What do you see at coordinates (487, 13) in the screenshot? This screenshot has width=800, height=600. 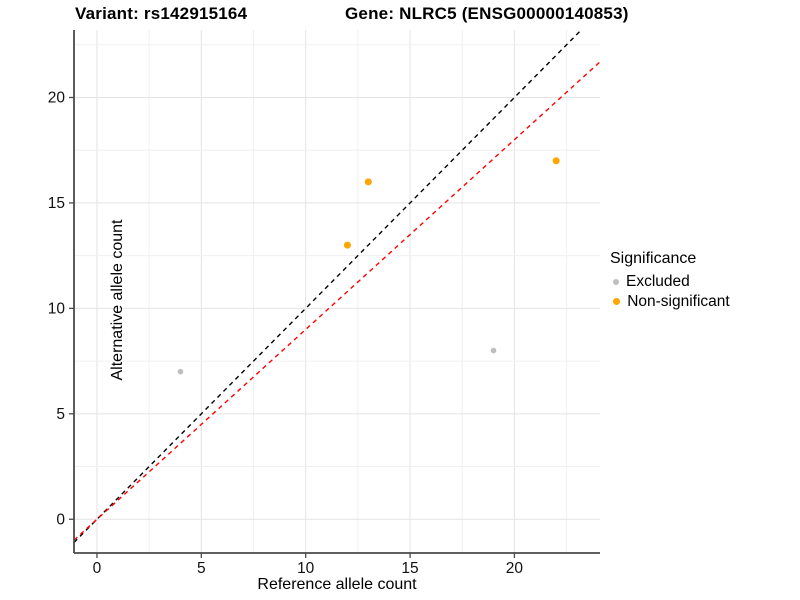 I see `gene-title: Gene: NLRC5 (ENSG00000140853)` at bounding box center [487, 13].